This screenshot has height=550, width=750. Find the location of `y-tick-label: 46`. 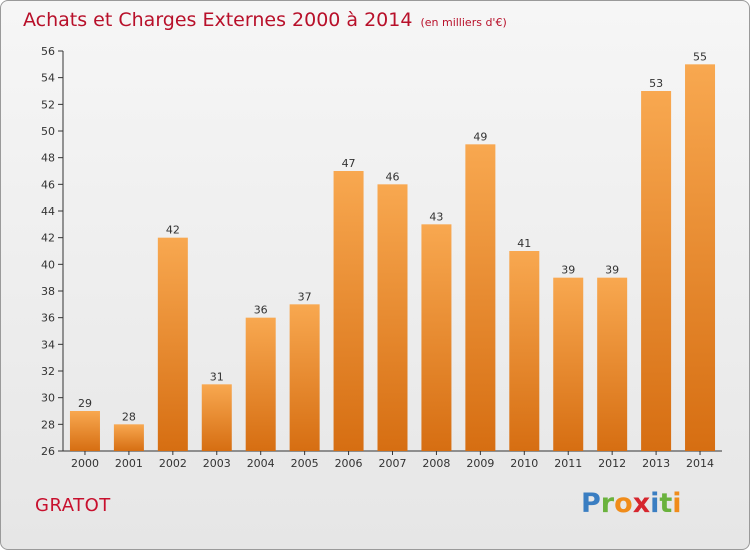

y-tick-label: 46 is located at coordinates (48, 184).